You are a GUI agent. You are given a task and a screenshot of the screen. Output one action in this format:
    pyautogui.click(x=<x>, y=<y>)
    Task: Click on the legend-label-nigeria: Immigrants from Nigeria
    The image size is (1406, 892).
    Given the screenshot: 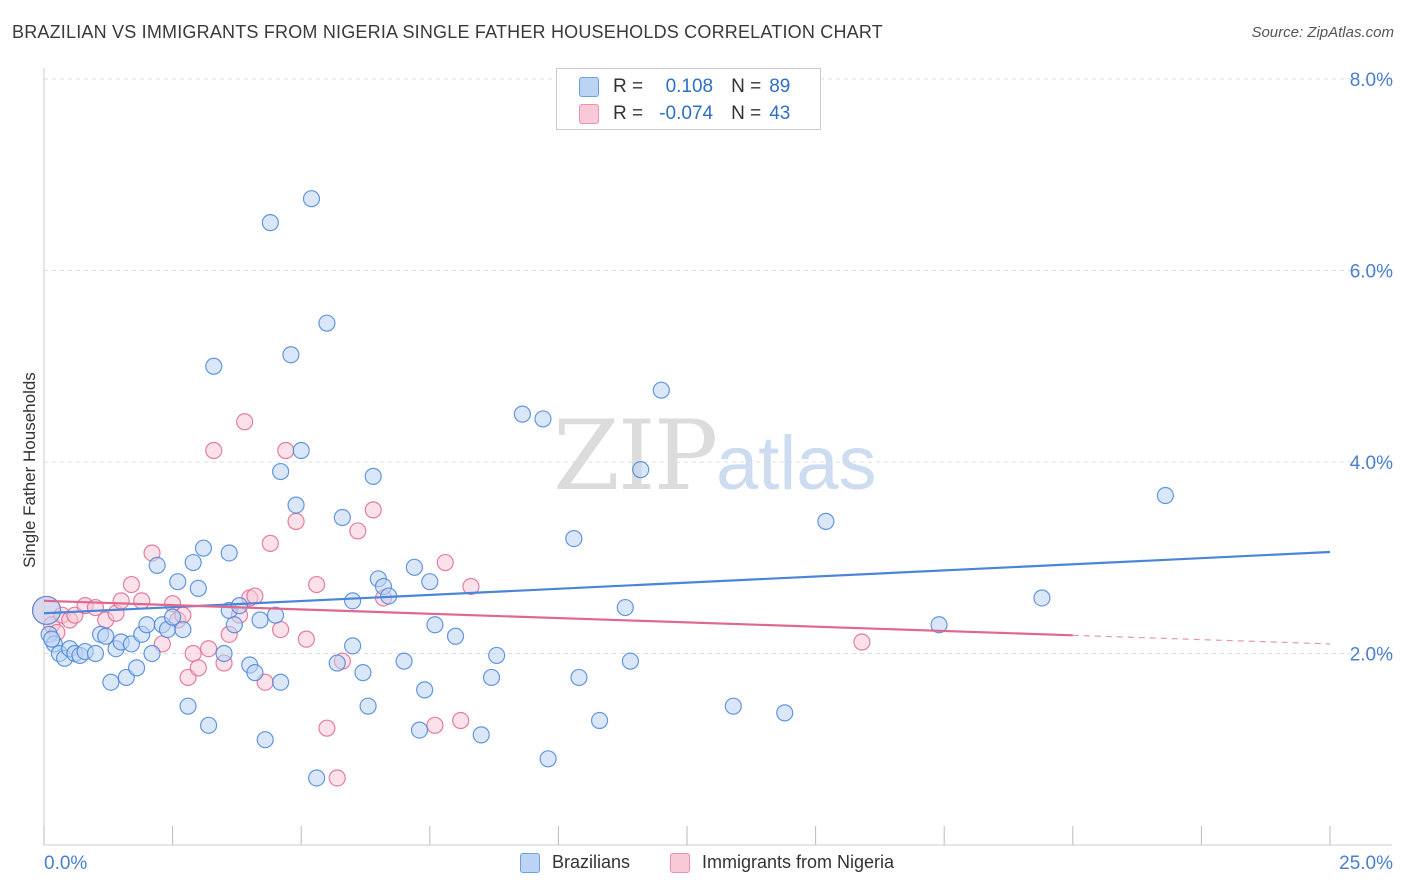 What is the action you would take?
    pyautogui.click(x=798, y=862)
    